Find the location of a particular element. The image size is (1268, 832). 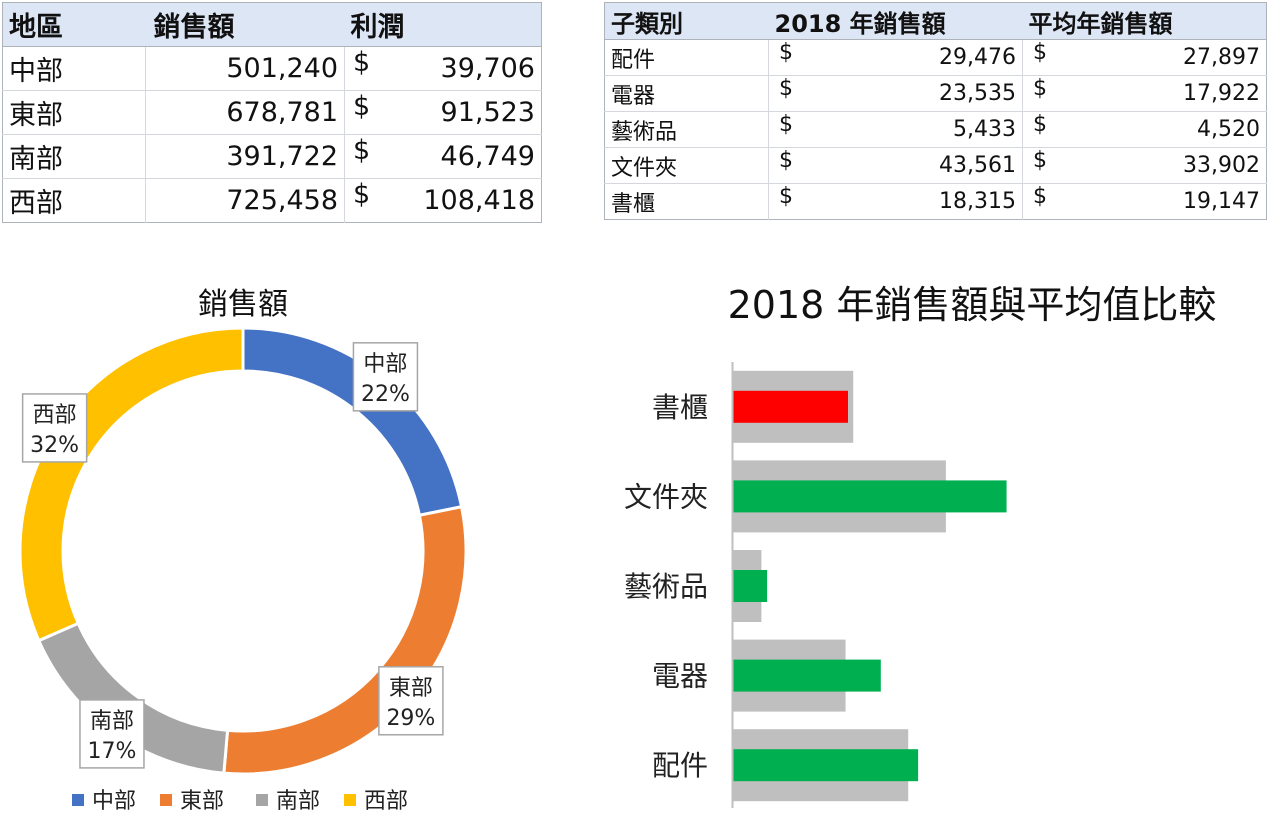

region-header-region: 地區 is located at coordinates (74, 24).